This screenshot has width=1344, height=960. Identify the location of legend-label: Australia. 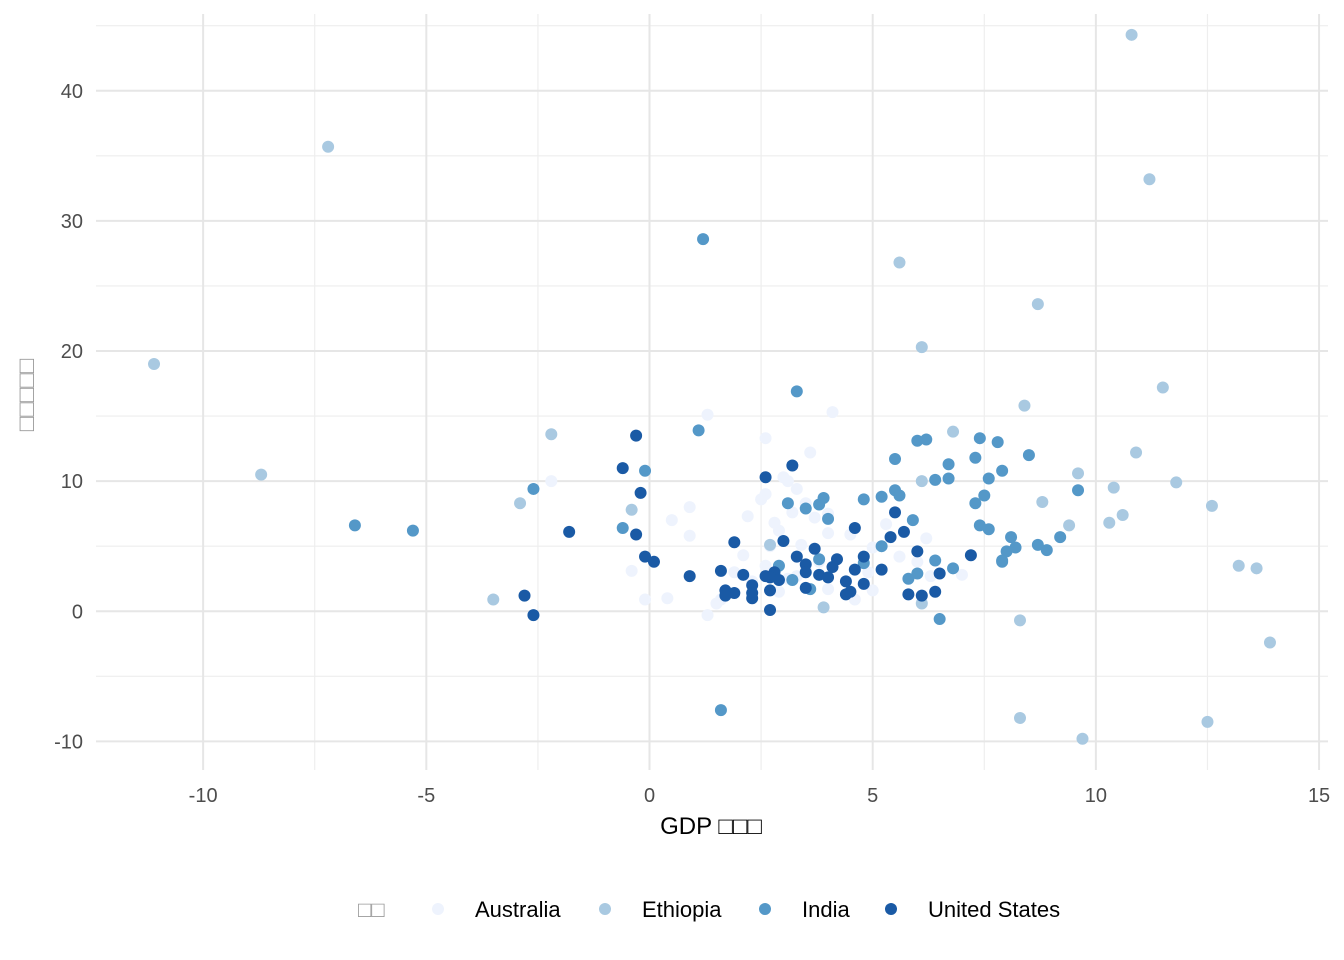
(518, 909).